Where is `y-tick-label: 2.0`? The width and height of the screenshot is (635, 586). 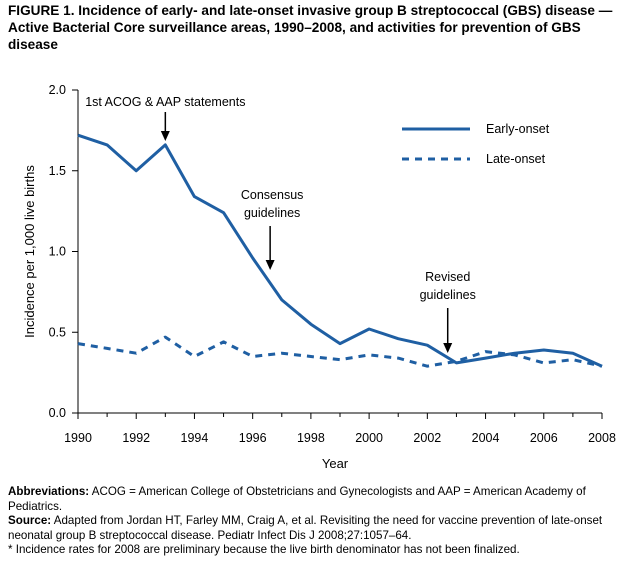
y-tick-label: 2.0 is located at coordinates (57, 90).